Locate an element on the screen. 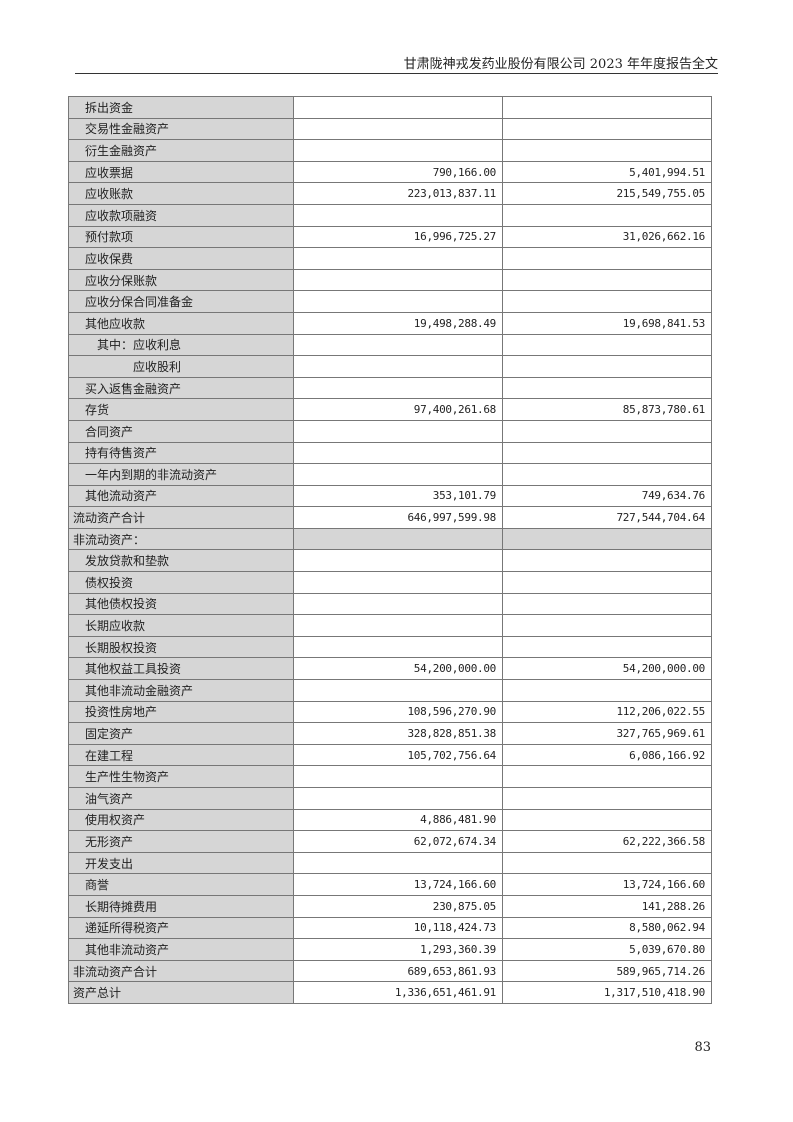  value-period-end: 223,013,837.11 is located at coordinates (398, 193).